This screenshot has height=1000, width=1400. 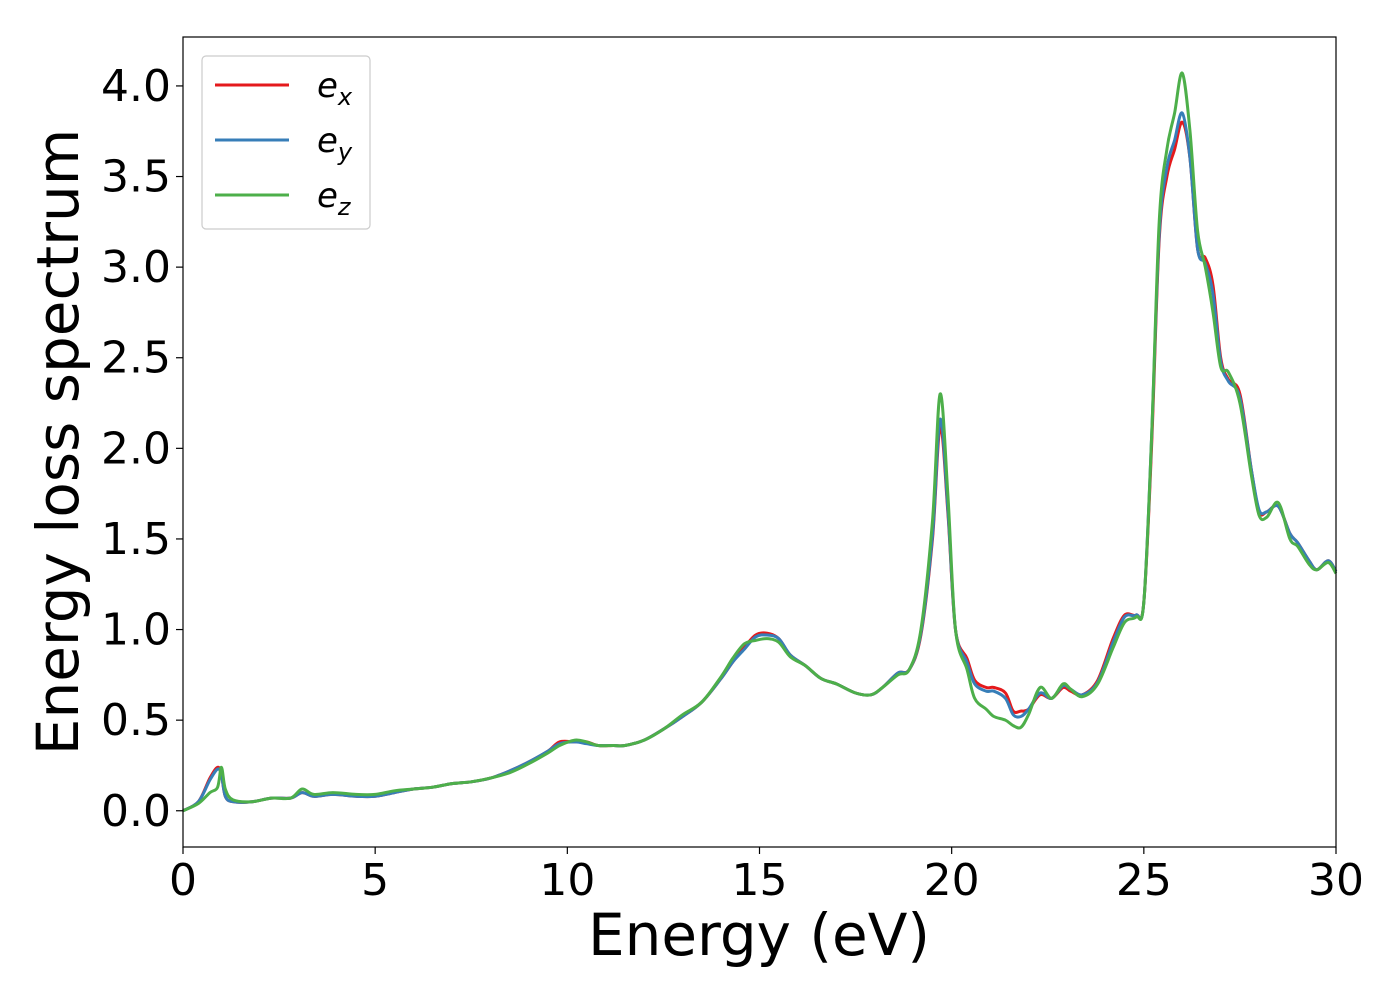 What do you see at coordinates (58, 442) in the screenshot?
I see `y-axis-title: Energy loss spectrum` at bounding box center [58, 442].